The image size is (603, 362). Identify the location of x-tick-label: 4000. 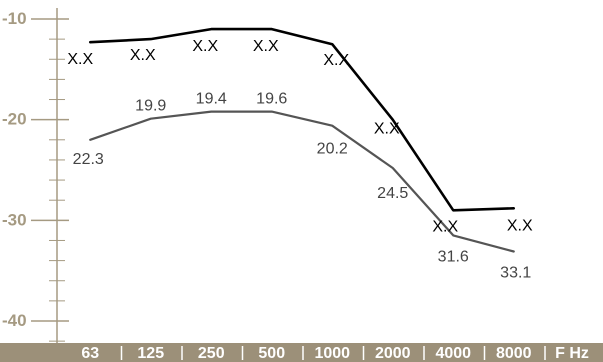
(453, 353).